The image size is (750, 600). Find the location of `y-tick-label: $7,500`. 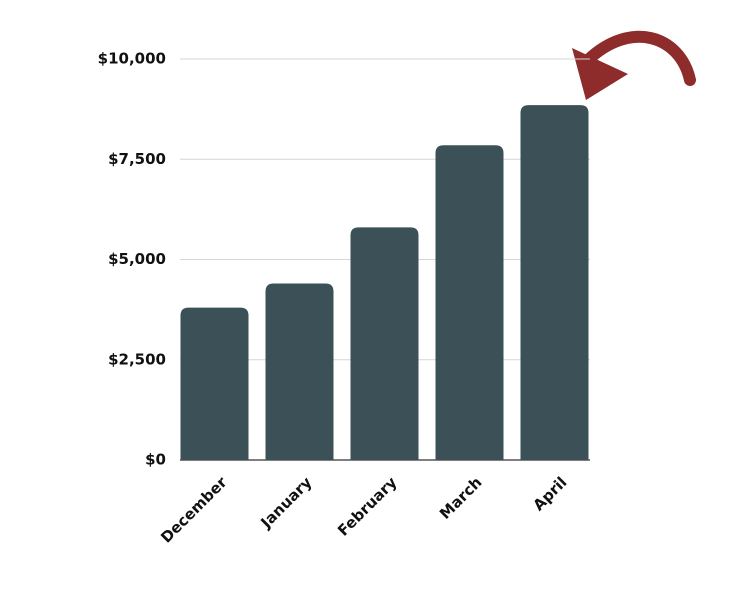

y-tick-label: $7,500 is located at coordinates (137, 159).